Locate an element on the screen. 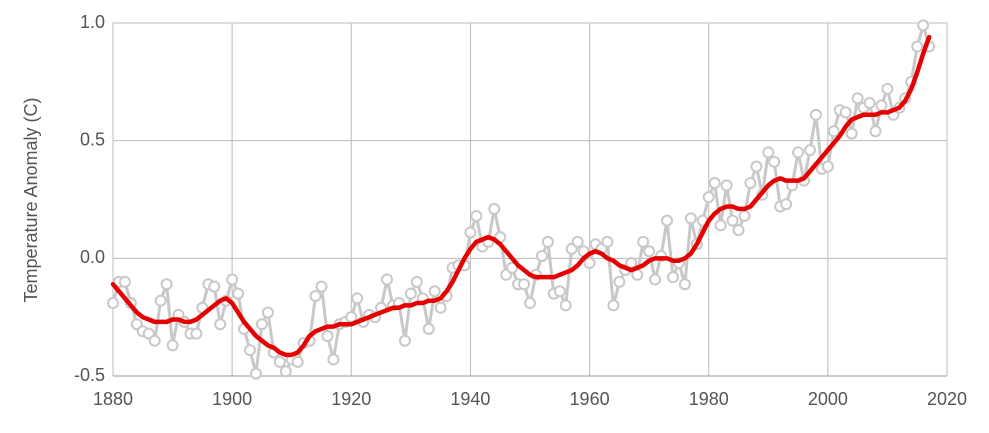  x-tick-label: 1940 is located at coordinates (470, 399).